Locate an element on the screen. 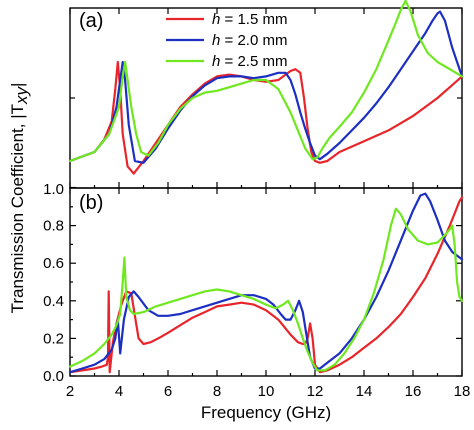 The height and width of the screenshot is (430, 474). legend-entry-2: h = 2.0 mm is located at coordinates (249, 40).